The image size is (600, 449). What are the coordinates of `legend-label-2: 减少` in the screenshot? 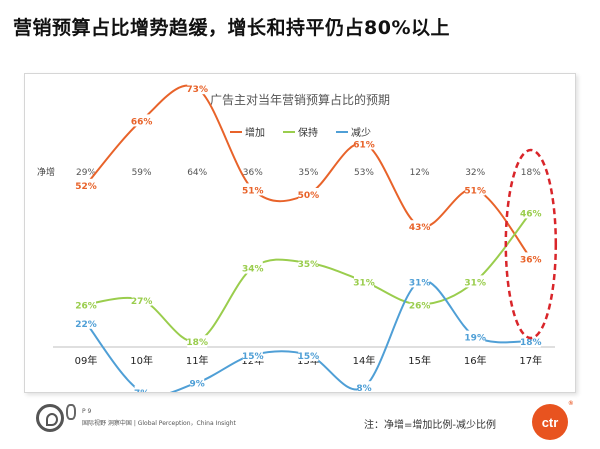 It's located at (361, 133).